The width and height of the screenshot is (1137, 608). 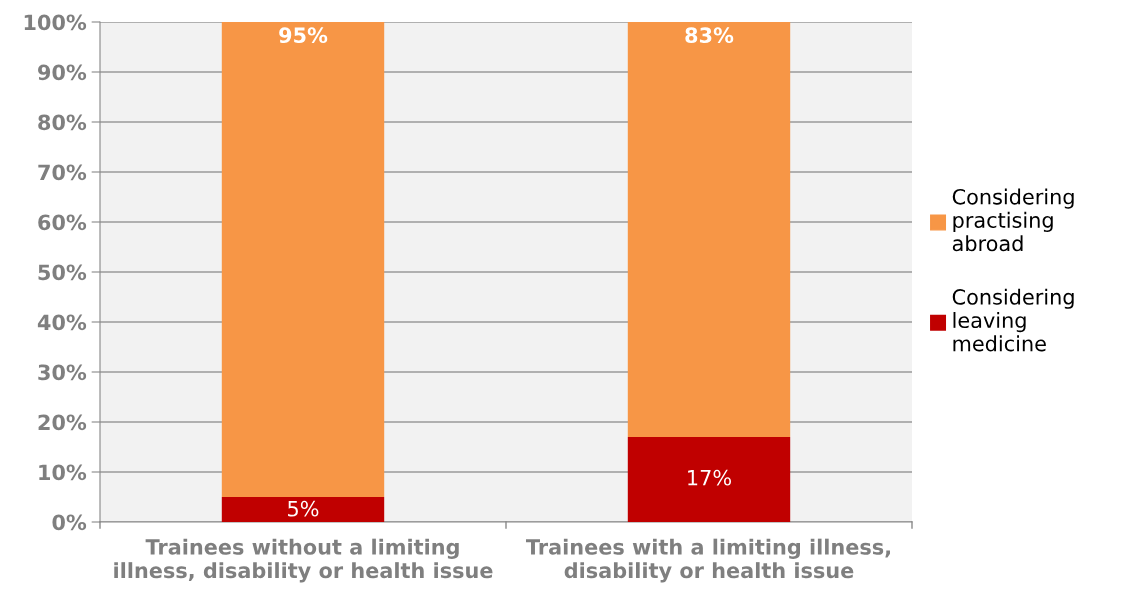 What do you see at coordinates (62, 422) in the screenshot?
I see `y-tick-label: 20%` at bounding box center [62, 422].